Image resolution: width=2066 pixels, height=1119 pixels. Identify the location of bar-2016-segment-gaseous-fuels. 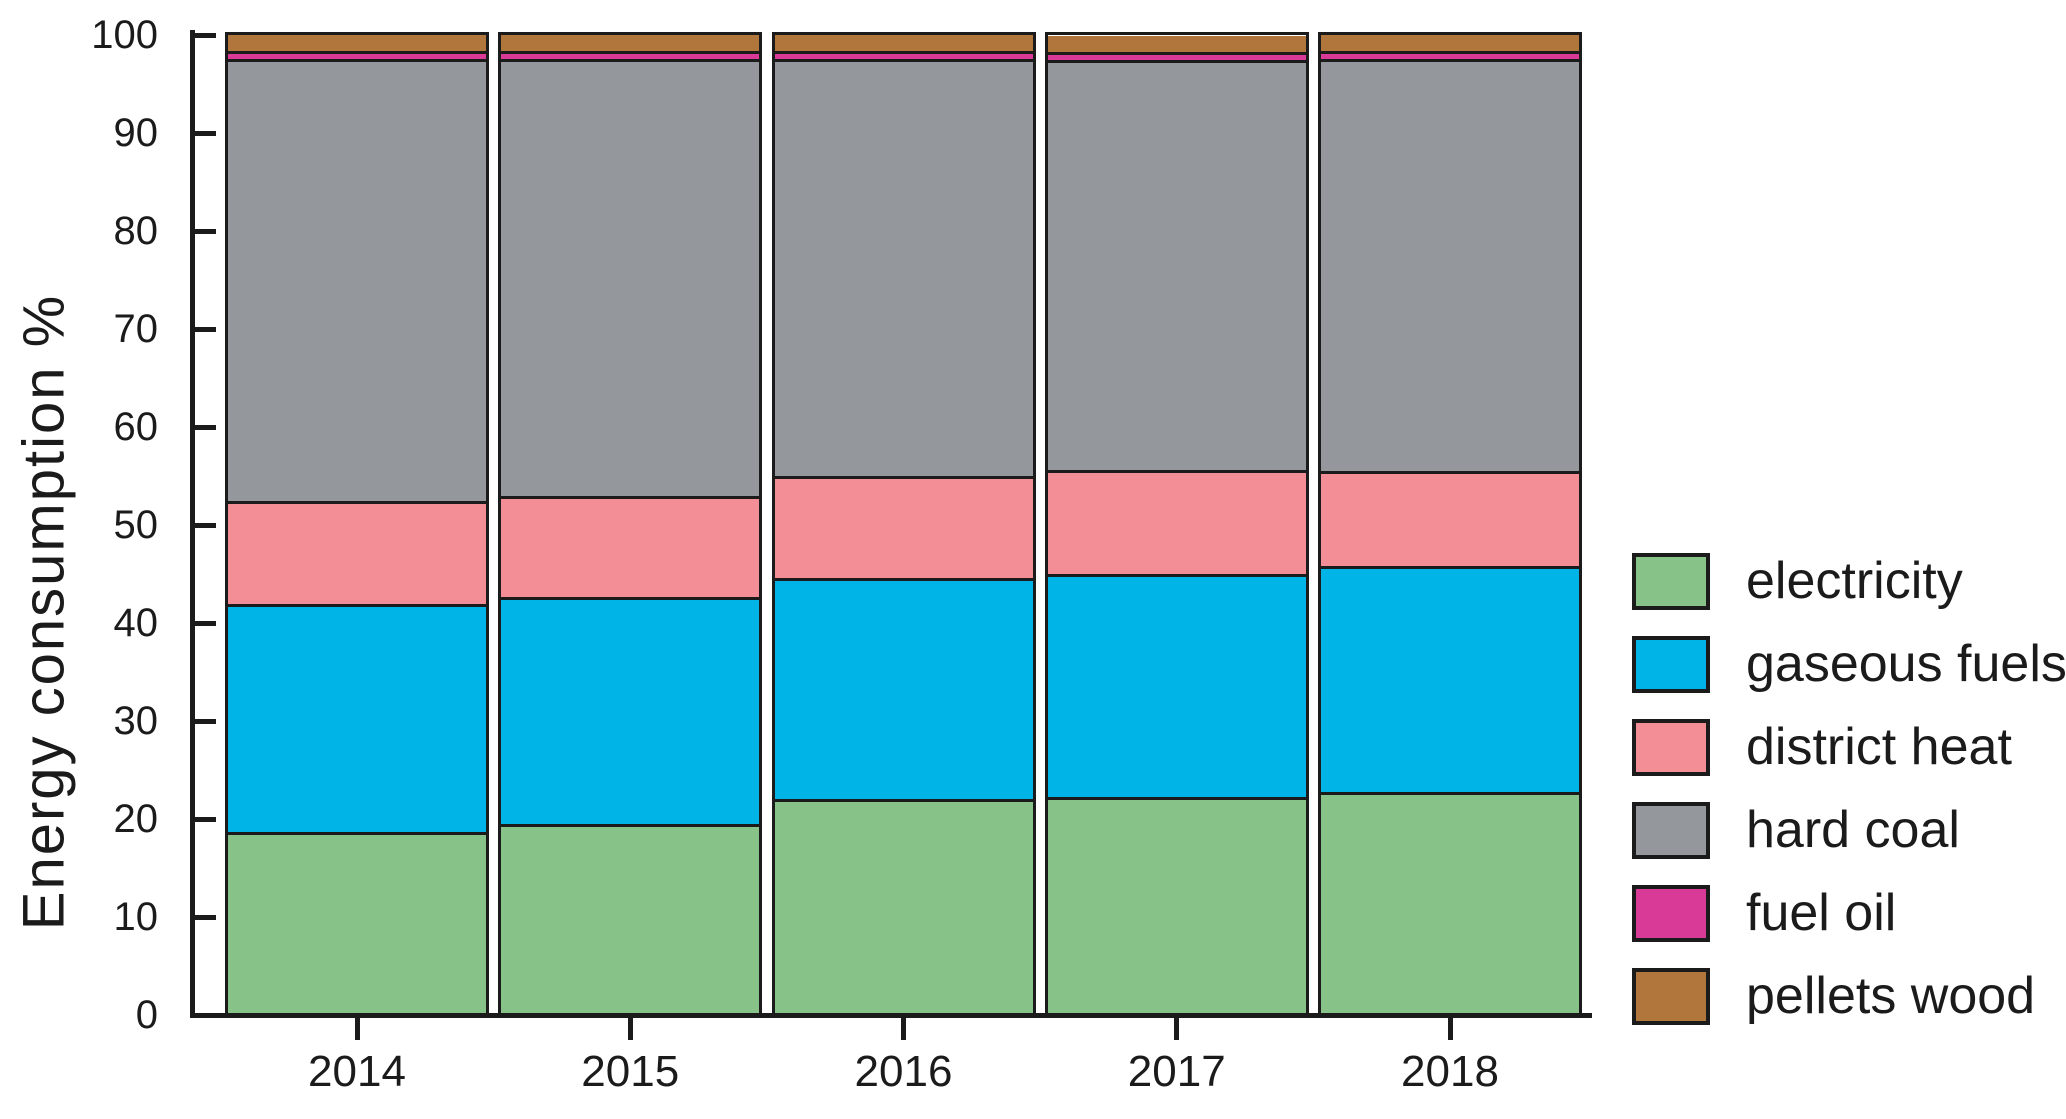
(903, 691).